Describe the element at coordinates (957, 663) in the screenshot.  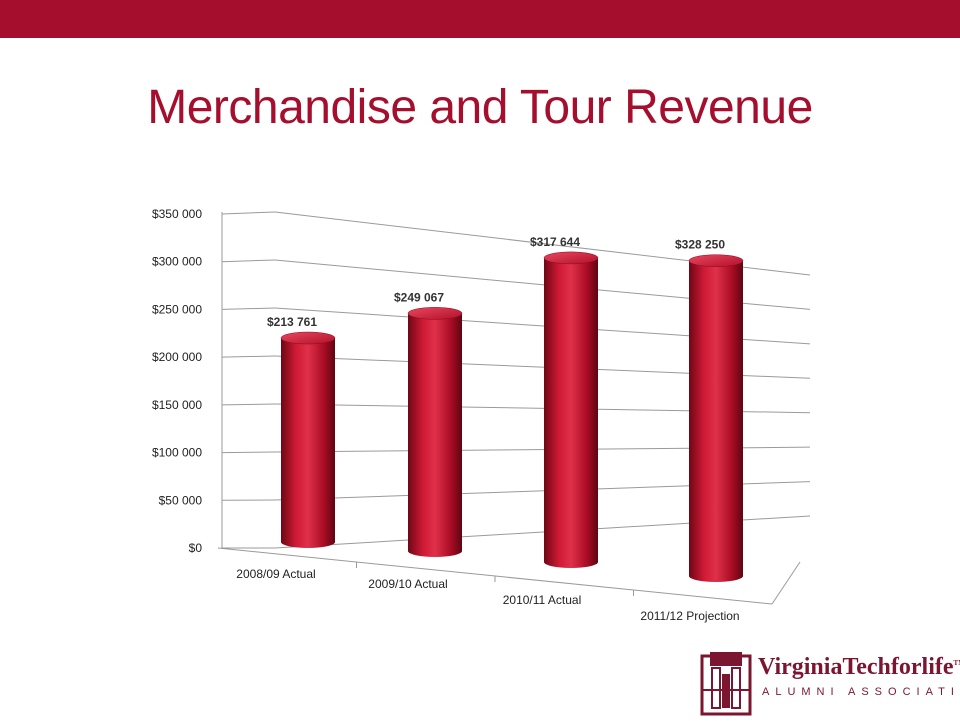
I see `logo-tm: TM` at that location.